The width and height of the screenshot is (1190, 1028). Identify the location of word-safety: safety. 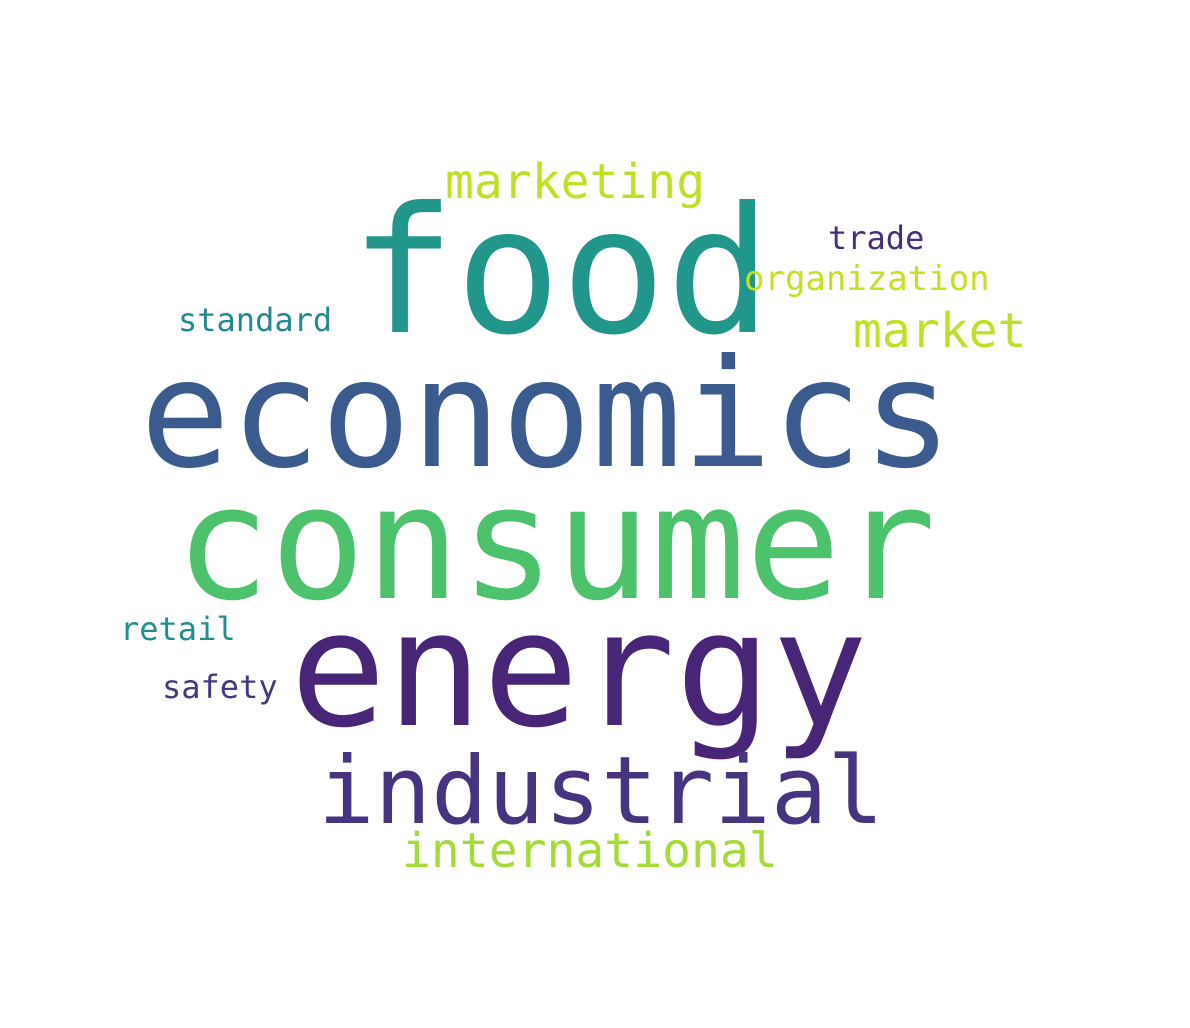
(220, 687).